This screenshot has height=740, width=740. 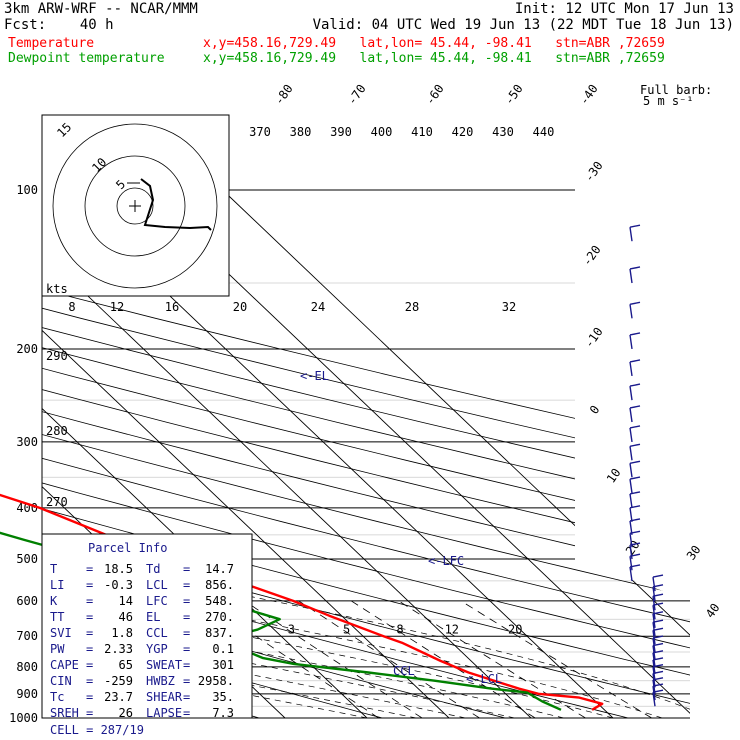 I want to click on pressure-label: 1000, so click(x=23, y=718).